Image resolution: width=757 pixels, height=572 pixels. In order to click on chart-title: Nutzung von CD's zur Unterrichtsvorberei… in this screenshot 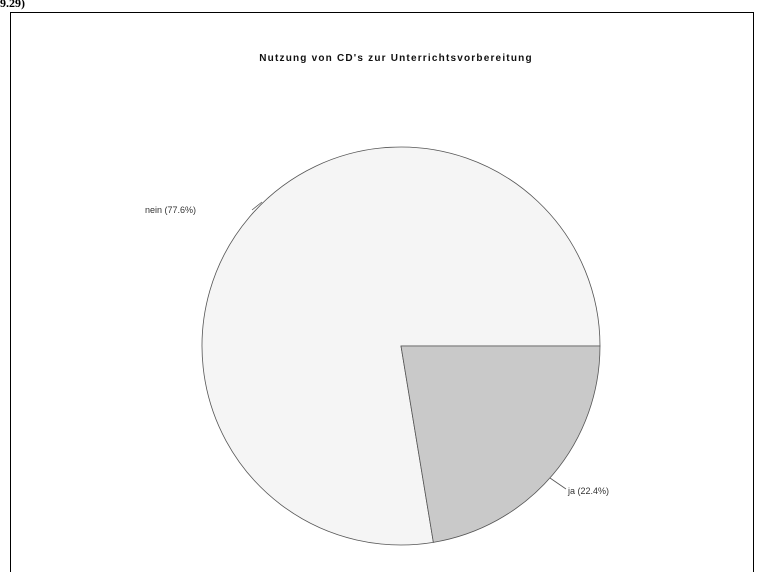, I will do `click(396, 58)`.